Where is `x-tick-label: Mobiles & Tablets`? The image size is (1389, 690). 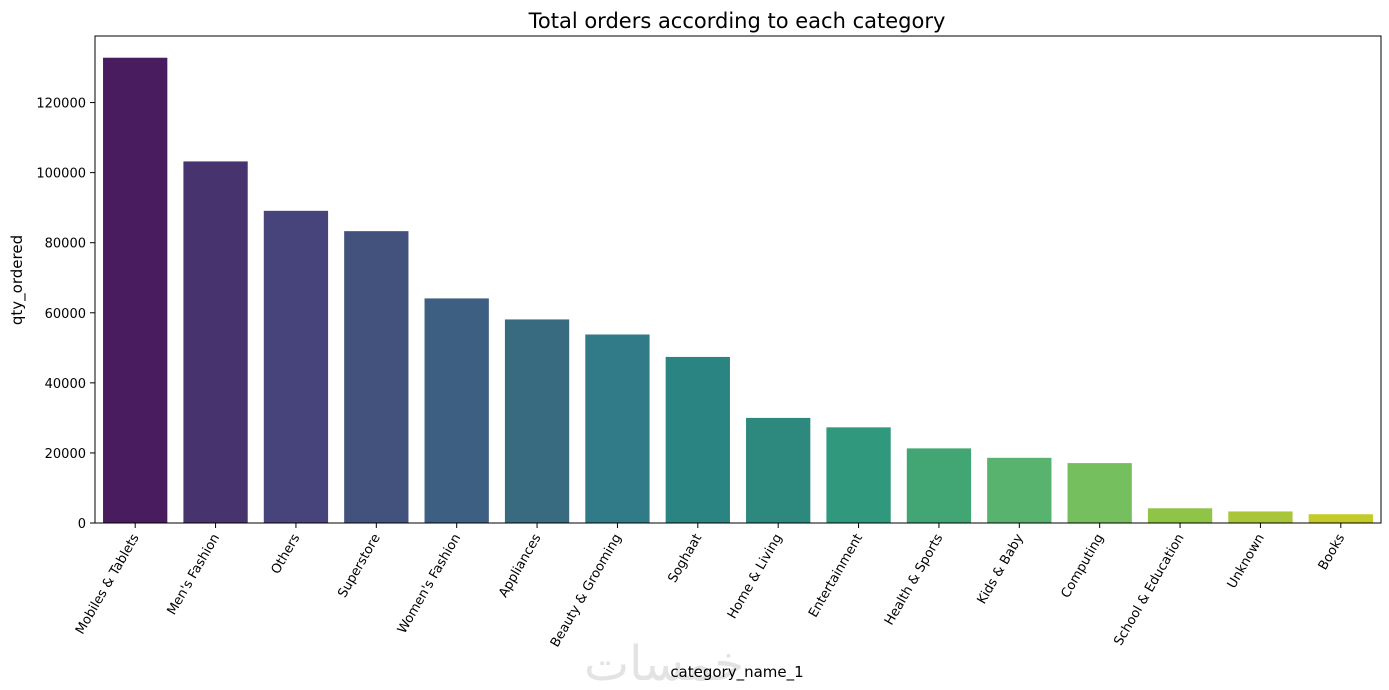 x-tick-label: Mobiles & Tablets is located at coordinates (108, 584).